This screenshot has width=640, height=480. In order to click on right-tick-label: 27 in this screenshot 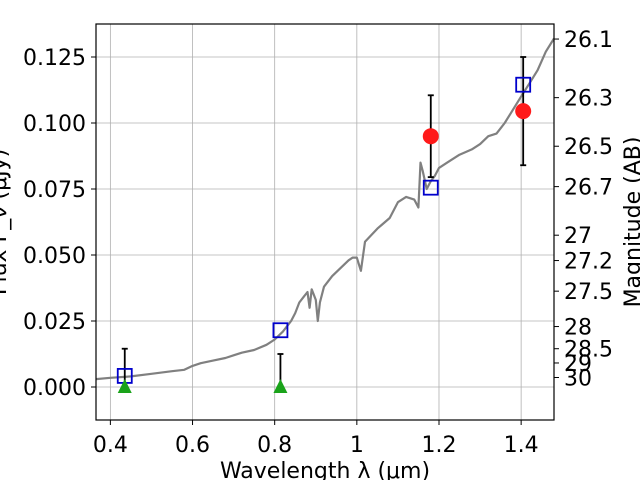, I will do `click(578, 236)`.